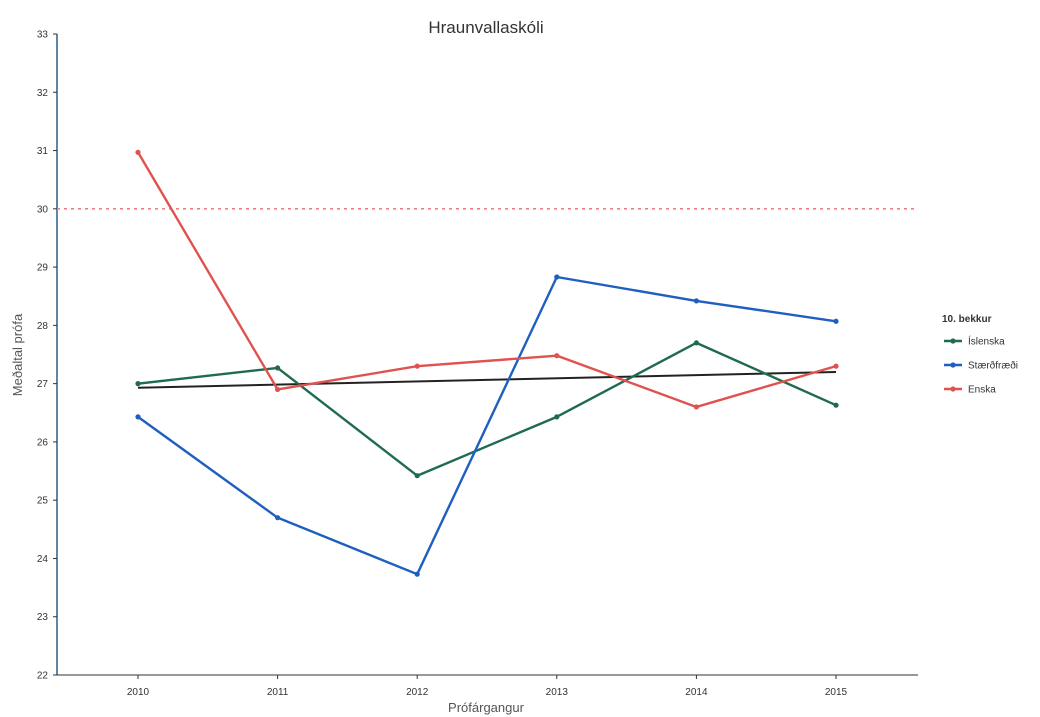  Describe the element at coordinates (967, 319) in the screenshot. I see `legend-title: 10. bekkur` at that location.